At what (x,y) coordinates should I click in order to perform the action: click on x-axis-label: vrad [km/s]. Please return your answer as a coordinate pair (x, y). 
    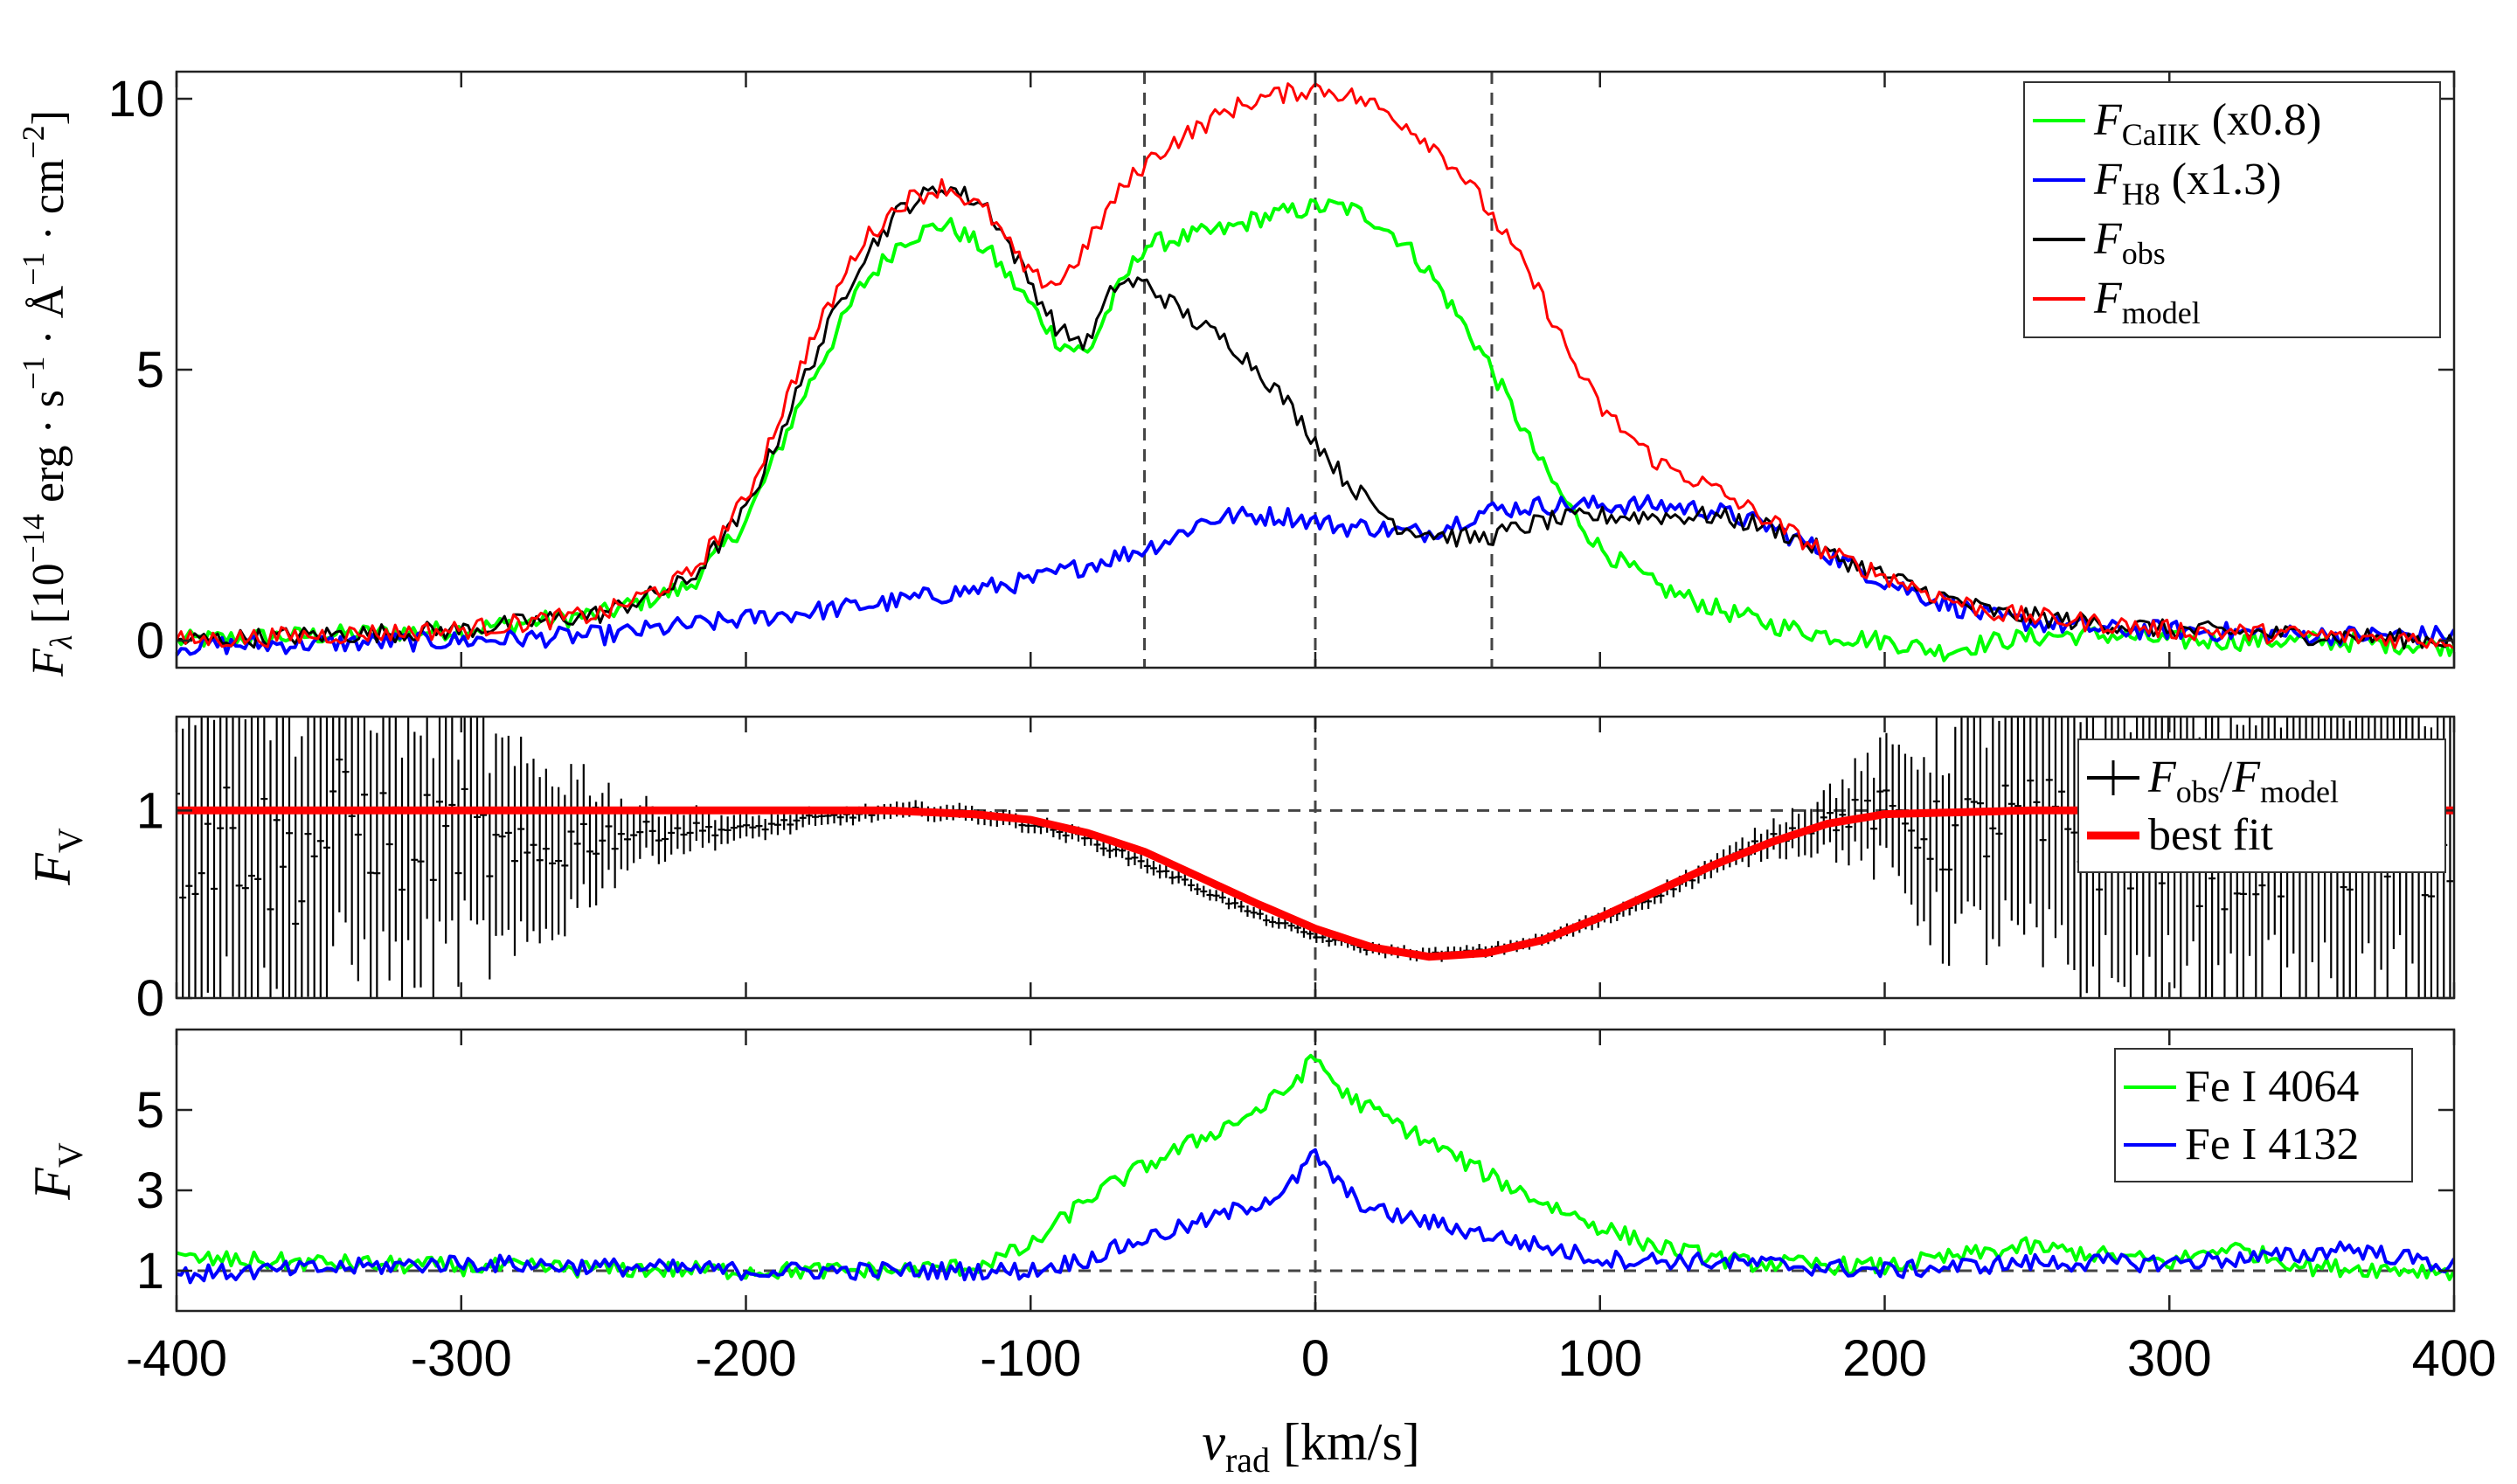
    Looking at the image, I should click on (1310, 1446).